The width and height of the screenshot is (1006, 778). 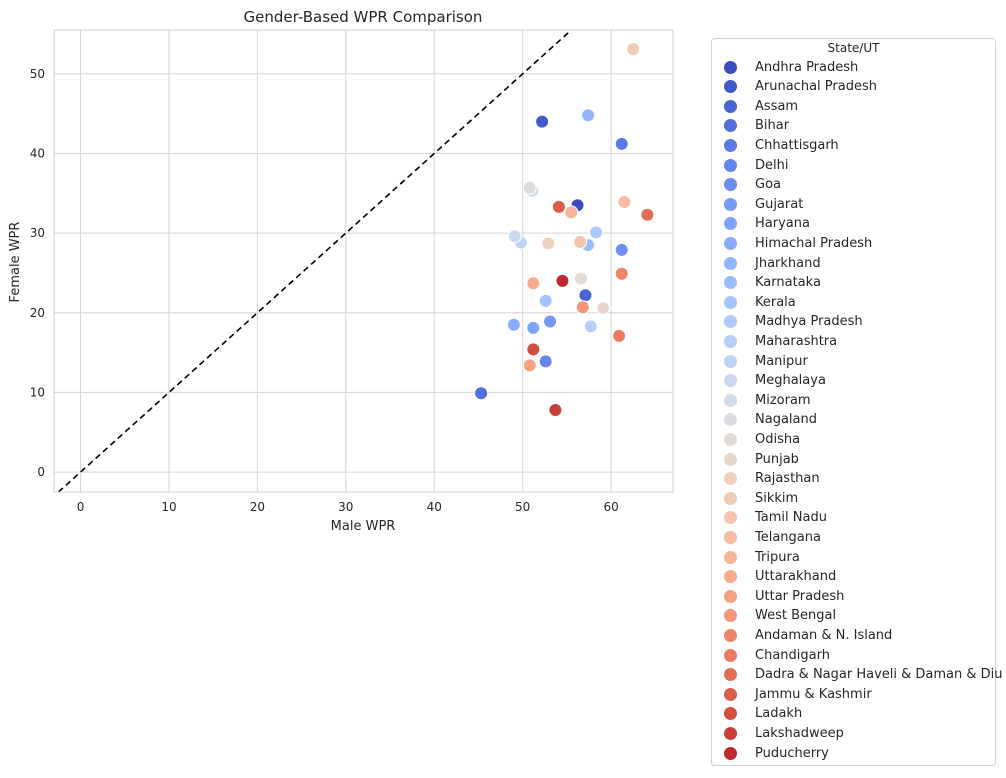 What do you see at coordinates (761, 106) in the screenshot?
I see `legend-item: Assam` at bounding box center [761, 106].